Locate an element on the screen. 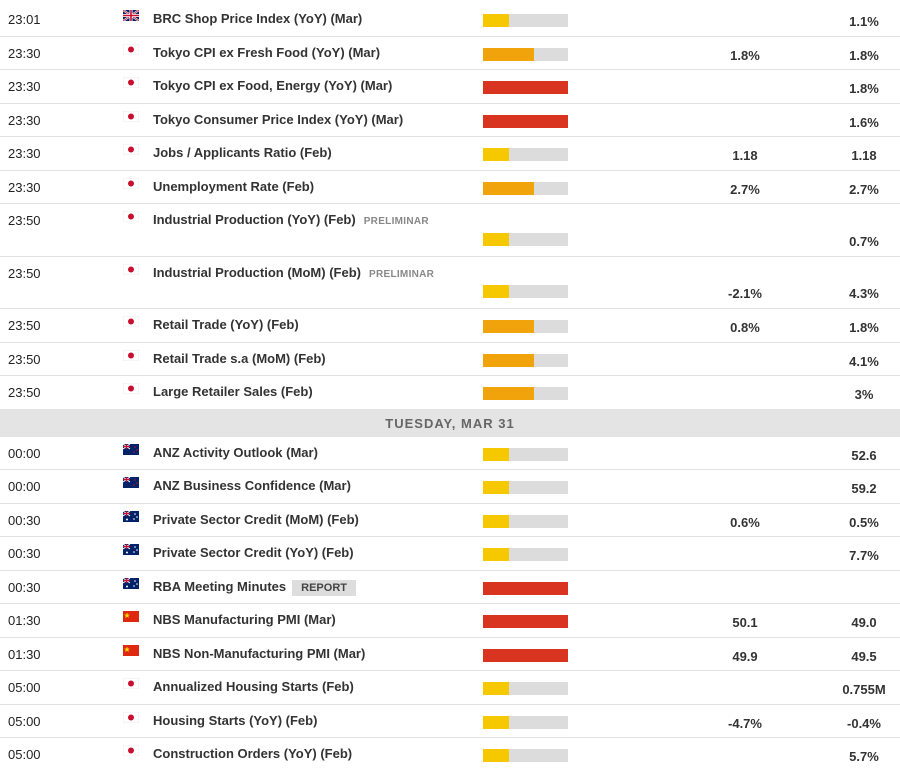 The image size is (900, 771). consensus: 50.1 is located at coordinates (745, 622).